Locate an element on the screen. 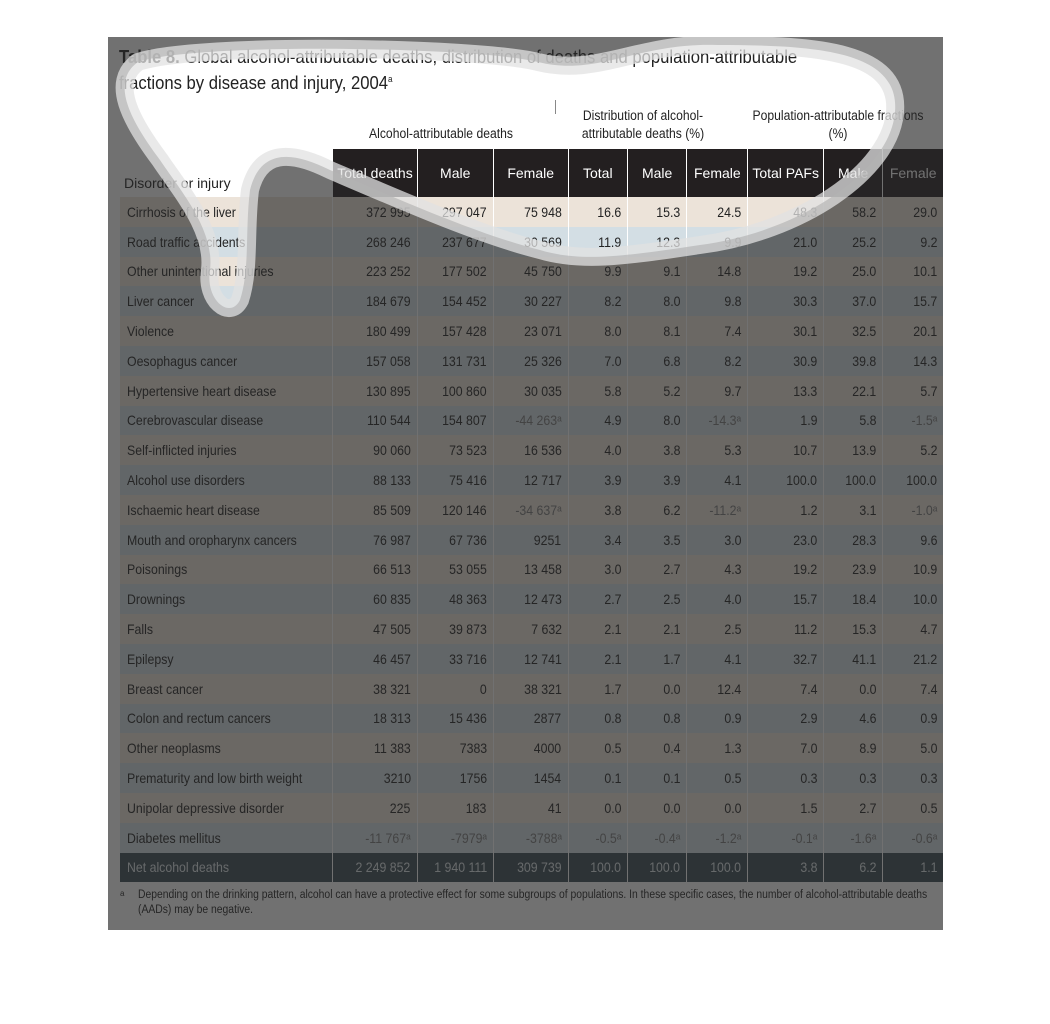  cell-text: 2.5 is located at coordinates (672, 599).